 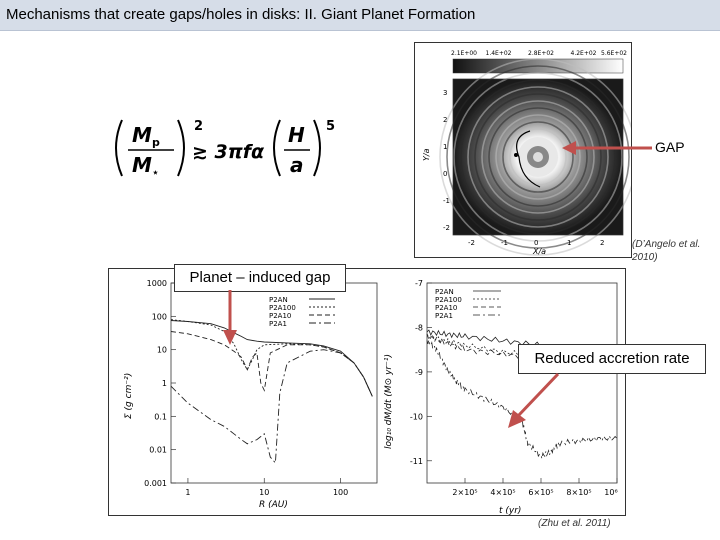 I want to click on disk-x-tick-label: 2, so click(x=602, y=243).